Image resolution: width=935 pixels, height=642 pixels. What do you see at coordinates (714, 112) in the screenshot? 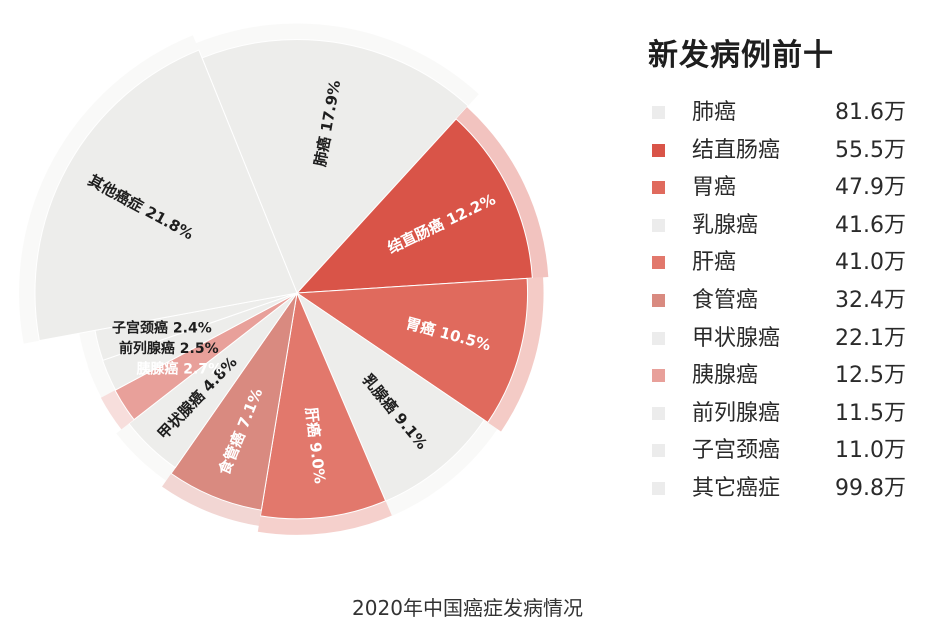
I see `legend-item-name: 肺癌` at bounding box center [714, 112].